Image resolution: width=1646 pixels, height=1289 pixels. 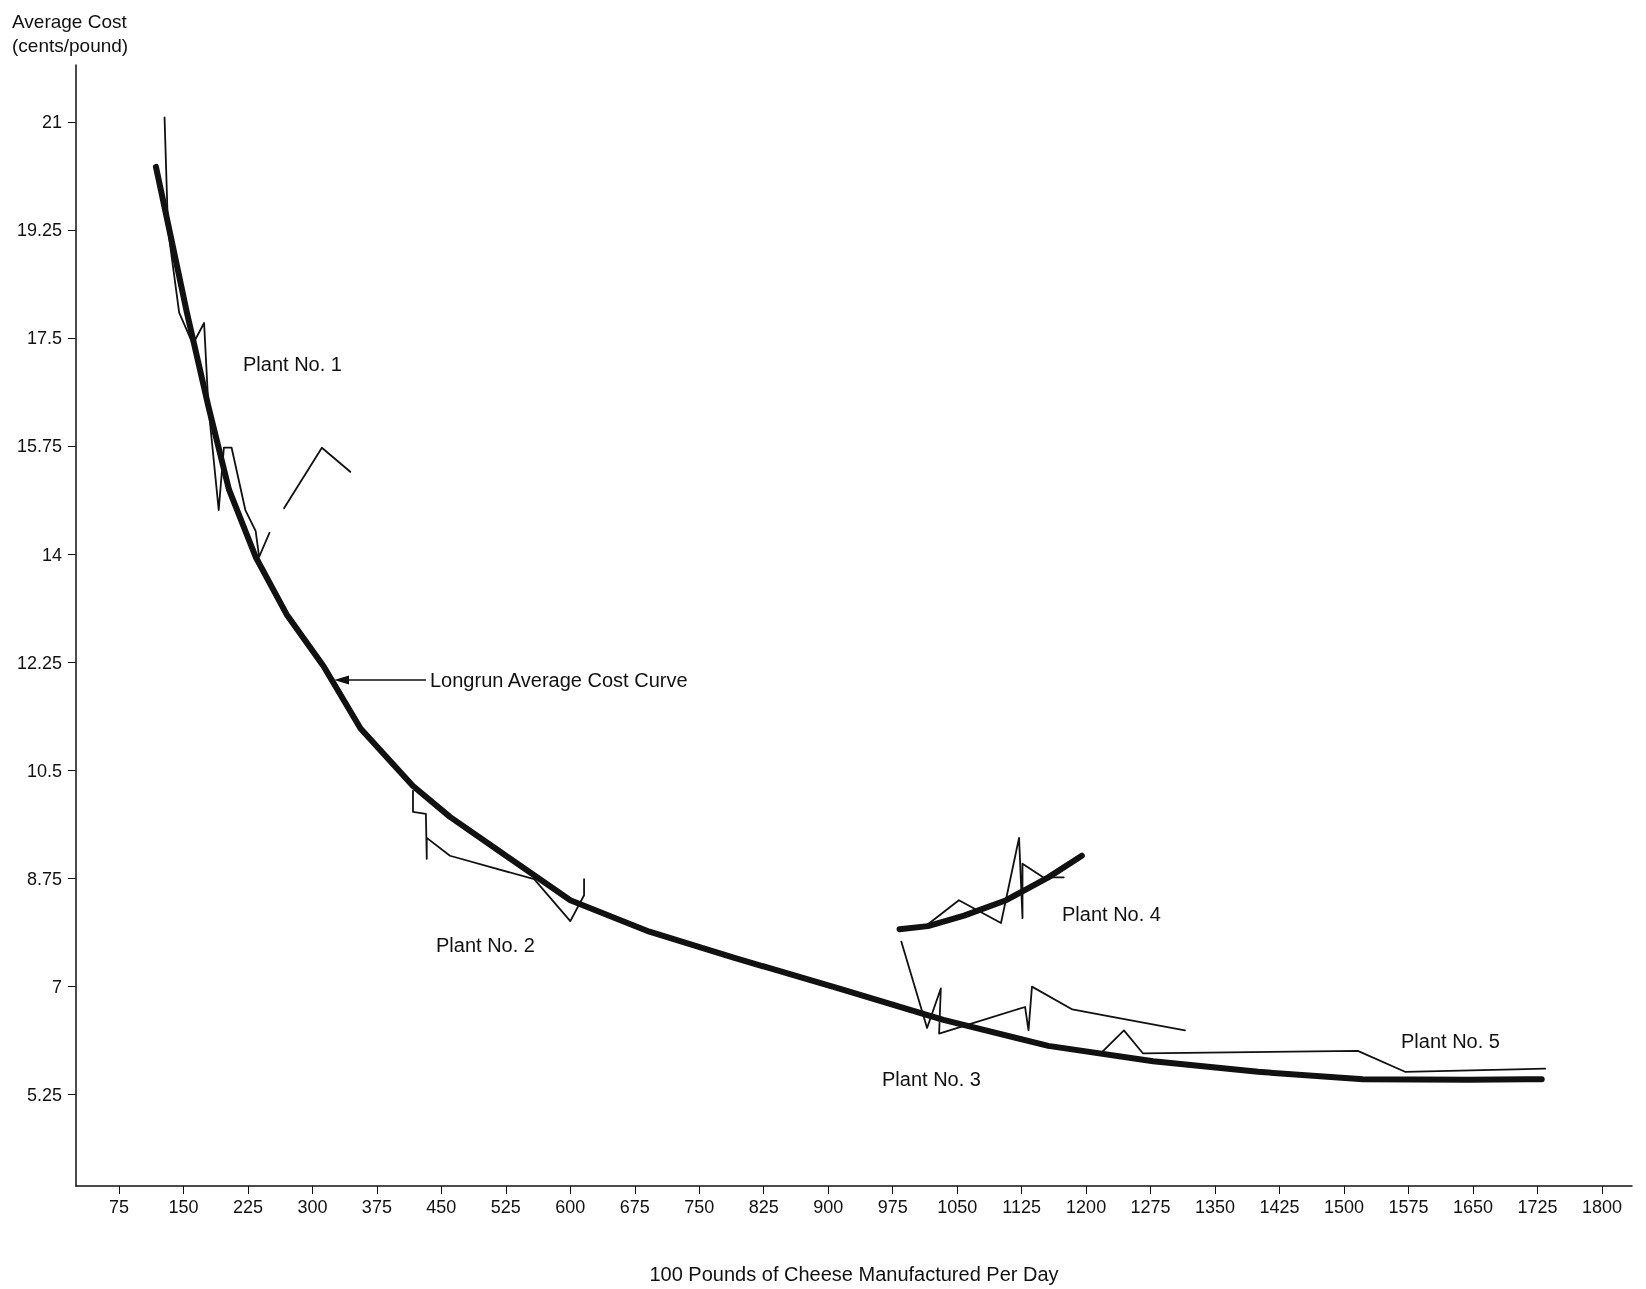 What do you see at coordinates (957, 1207) in the screenshot?
I see `x-tick-label: 1050` at bounding box center [957, 1207].